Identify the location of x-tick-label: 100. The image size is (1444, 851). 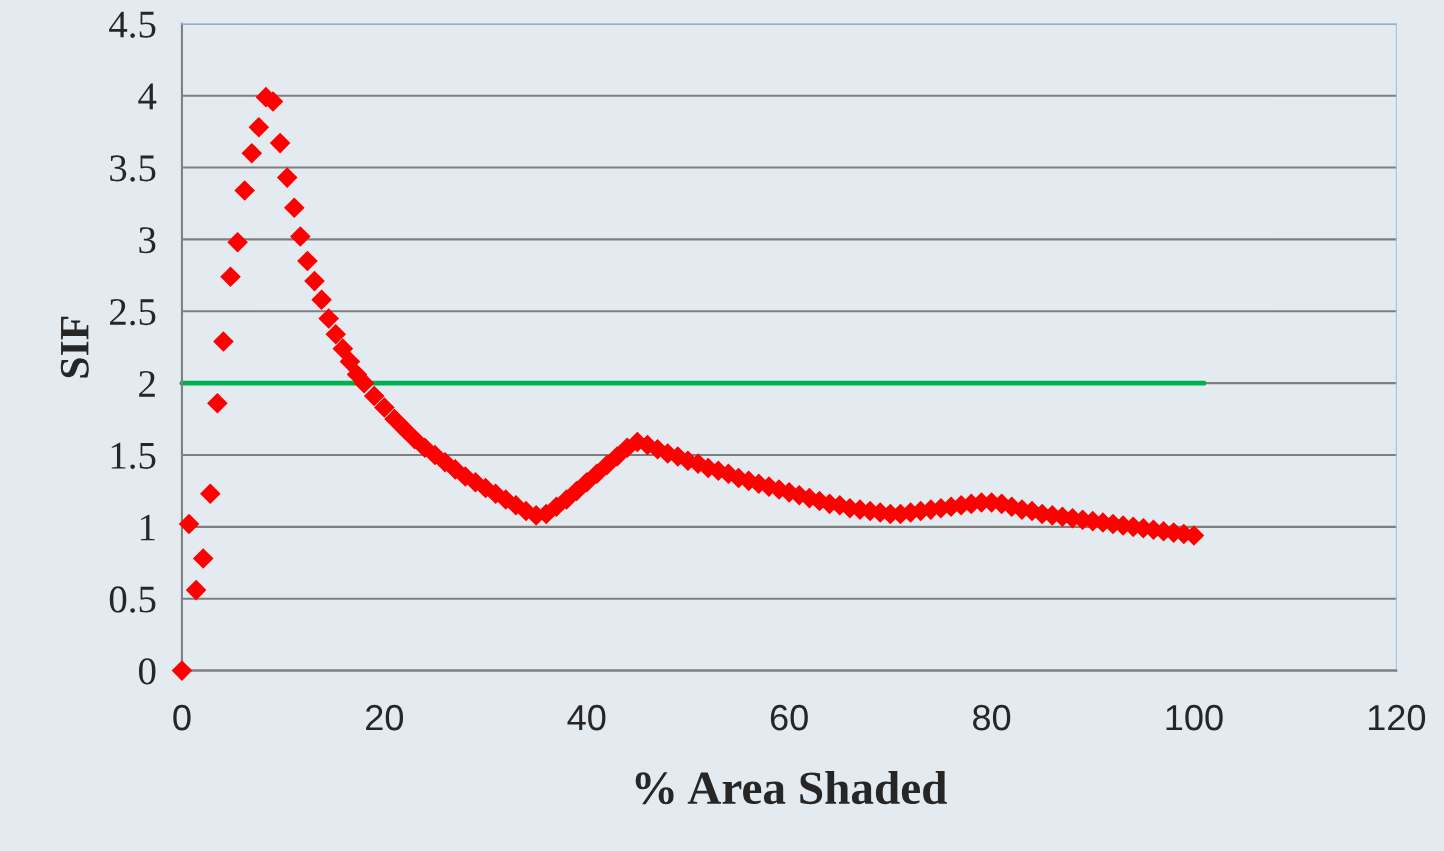
(1194, 717).